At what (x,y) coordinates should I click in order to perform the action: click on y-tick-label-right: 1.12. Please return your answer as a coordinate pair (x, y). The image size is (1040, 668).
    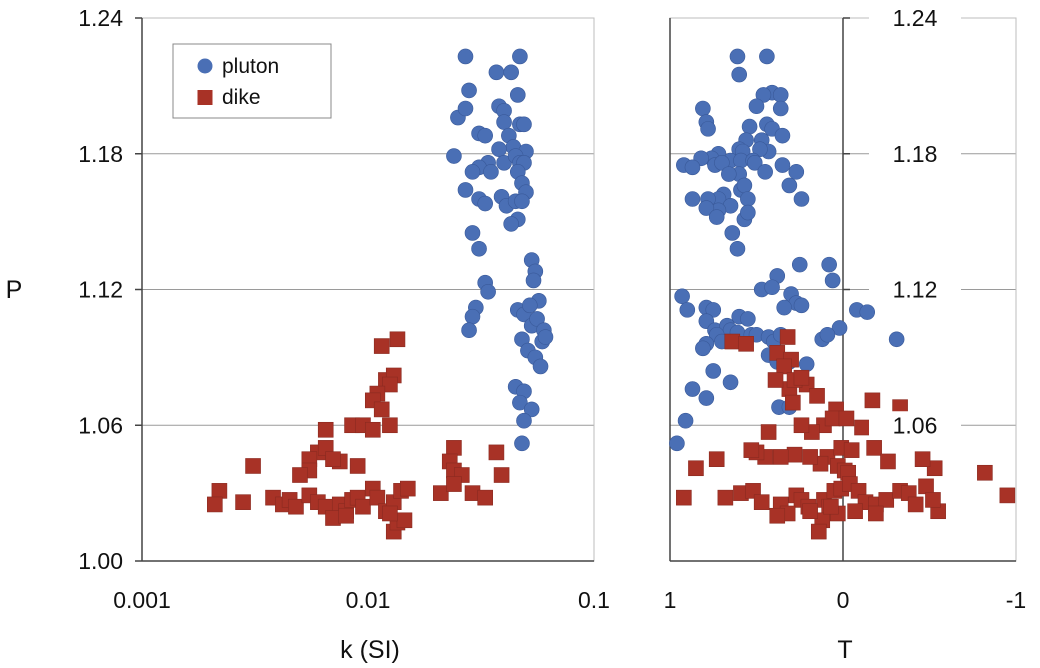
    Looking at the image, I should click on (915, 290).